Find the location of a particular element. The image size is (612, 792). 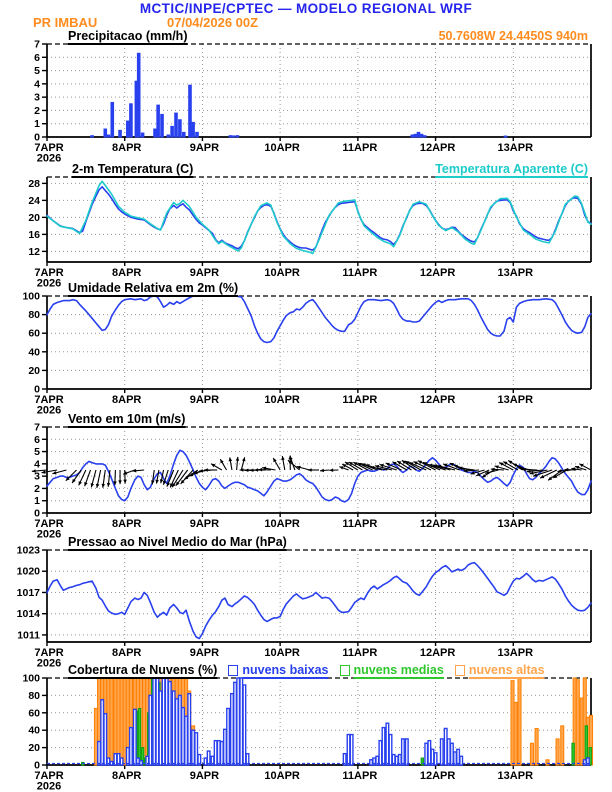

svg-text: 7 is located at coordinates (37, 428).